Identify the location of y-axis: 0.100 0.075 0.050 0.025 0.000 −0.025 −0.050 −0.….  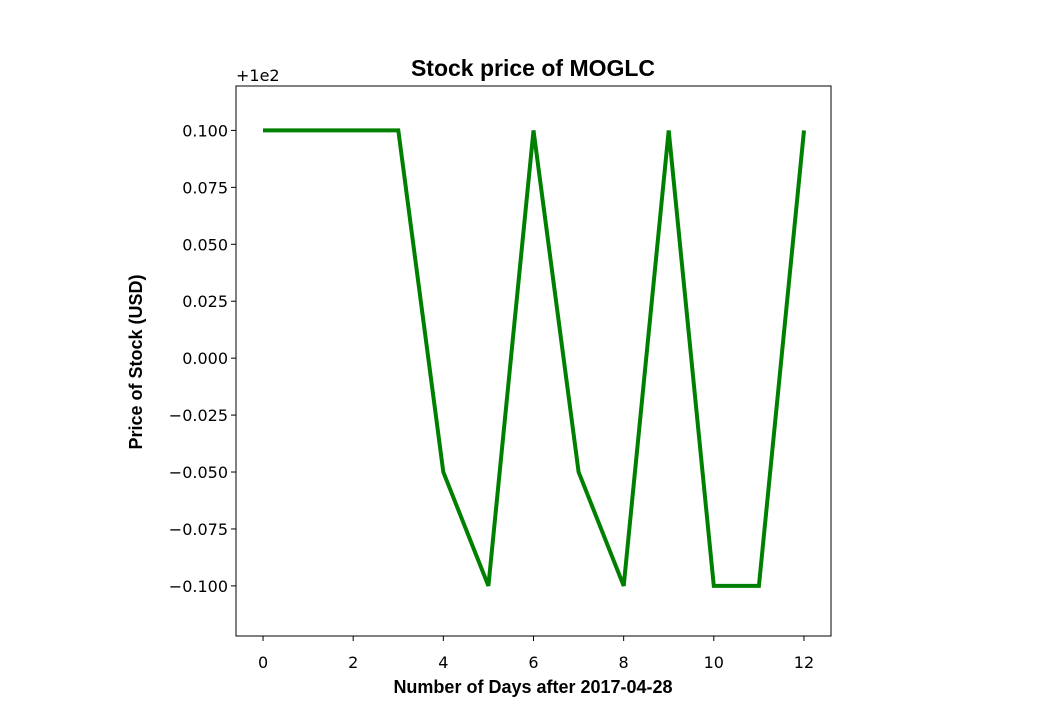
(202, 358).